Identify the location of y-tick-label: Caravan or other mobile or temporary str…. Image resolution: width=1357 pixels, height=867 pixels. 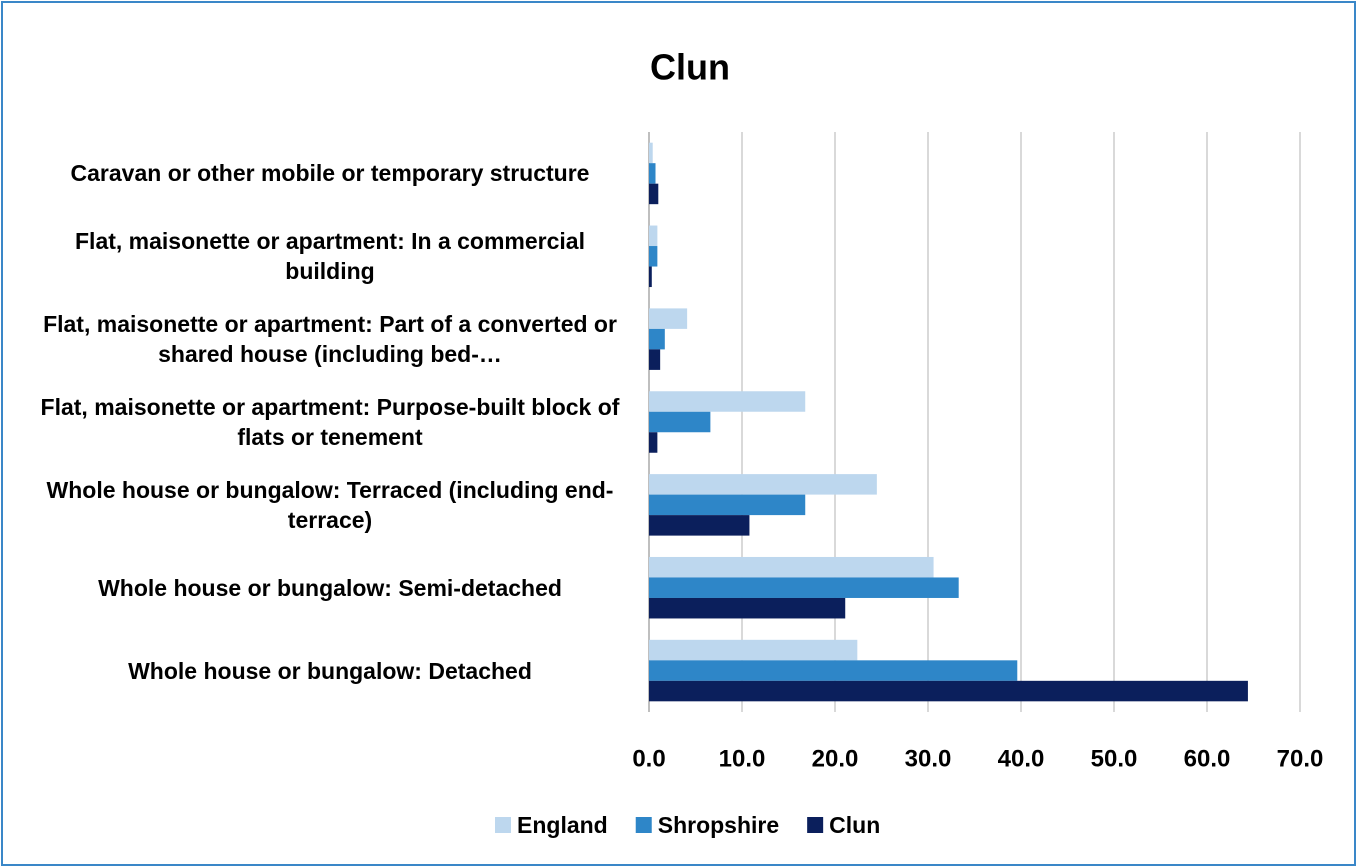
(330, 173).